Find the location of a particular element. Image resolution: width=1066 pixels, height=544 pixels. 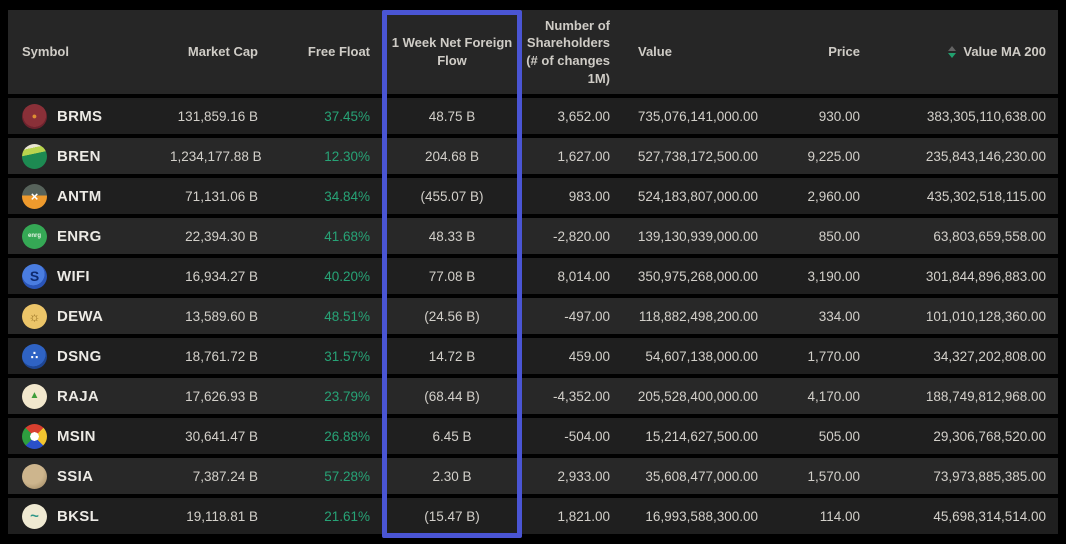

symbol-cell: × ANTM is located at coordinates (89, 196).